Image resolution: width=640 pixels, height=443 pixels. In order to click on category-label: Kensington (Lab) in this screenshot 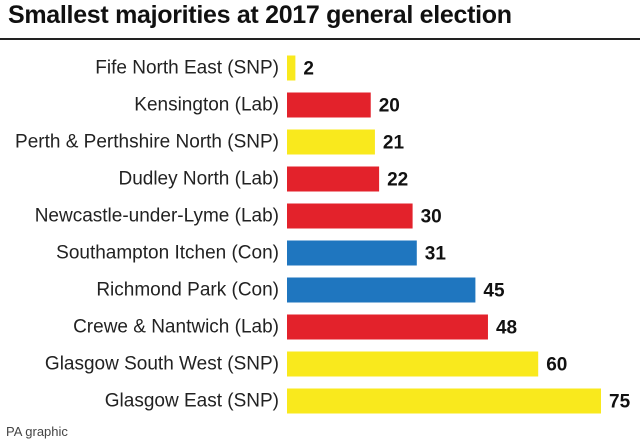, I will do `click(206, 105)`.